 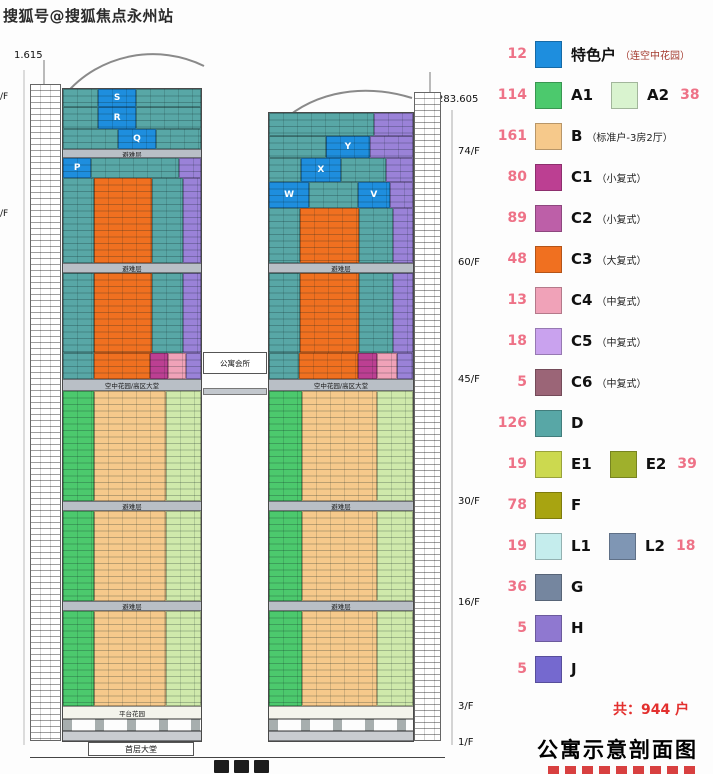 What do you see at coordinates (512, 423) in the screenshot?
I see `unit-count: 126` at bounding box center [512, 423].